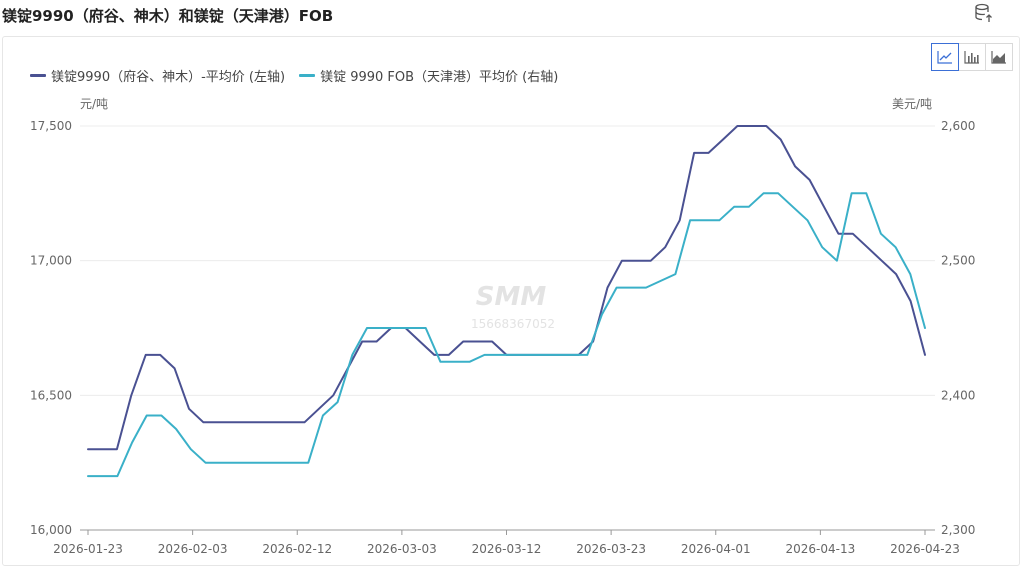 The width and height of the screenshot is (1024, 568). I want to click on chart-type-switcher, so click(972, 57).